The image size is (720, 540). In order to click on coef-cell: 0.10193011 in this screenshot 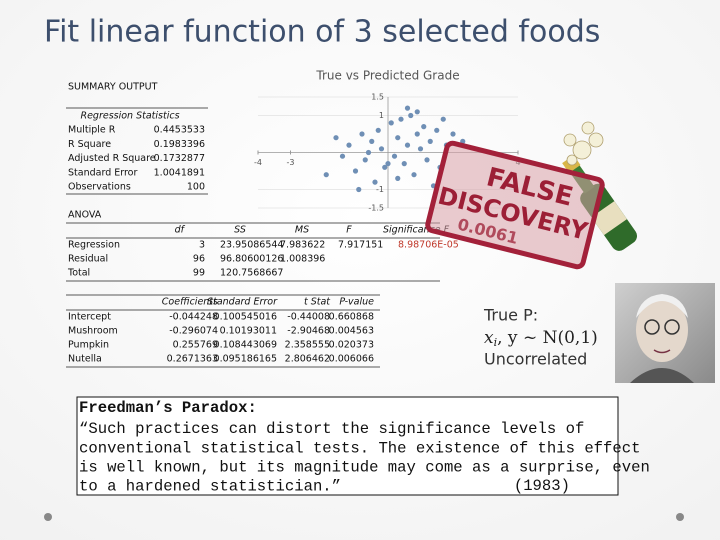, I will do `click(248, 331)`.